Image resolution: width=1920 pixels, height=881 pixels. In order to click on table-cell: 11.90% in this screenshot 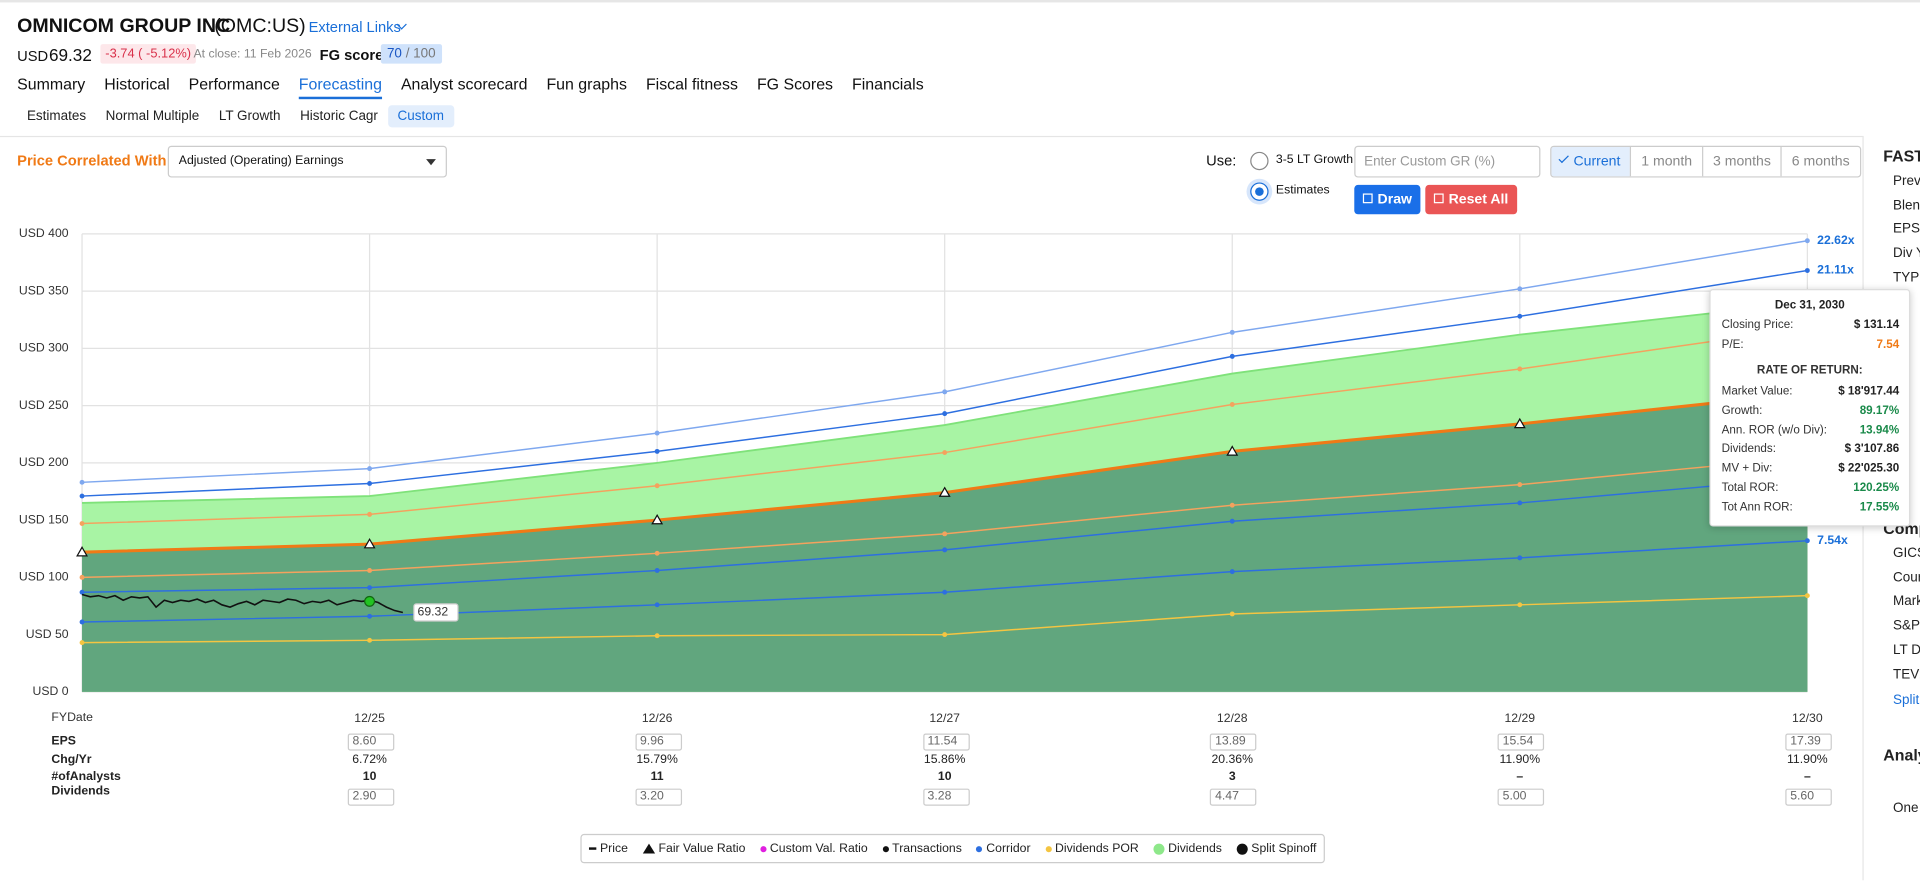, I will do `click(1807, 759)`.